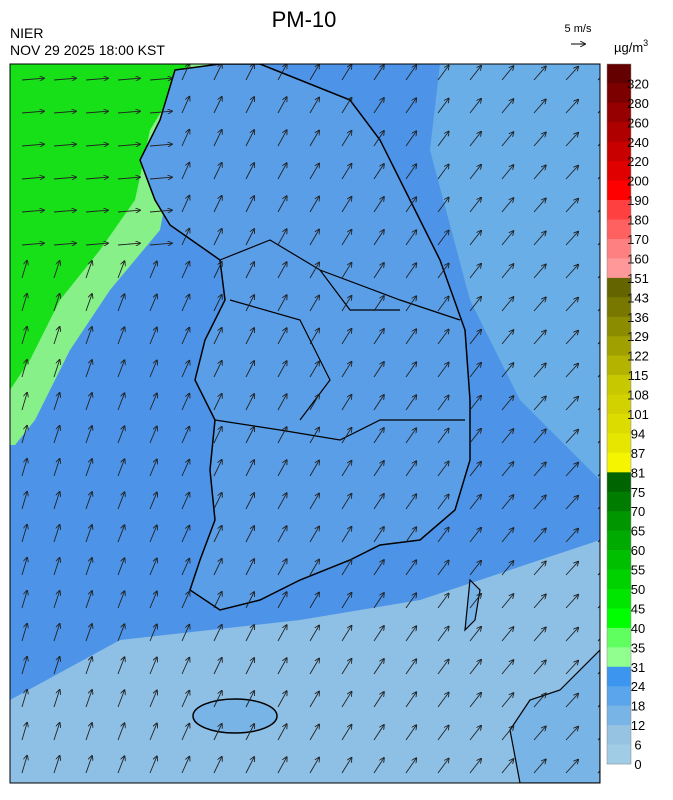 This screenshot has height=800, width=673. I want to click on legend-label: 280, so click(638, 103).